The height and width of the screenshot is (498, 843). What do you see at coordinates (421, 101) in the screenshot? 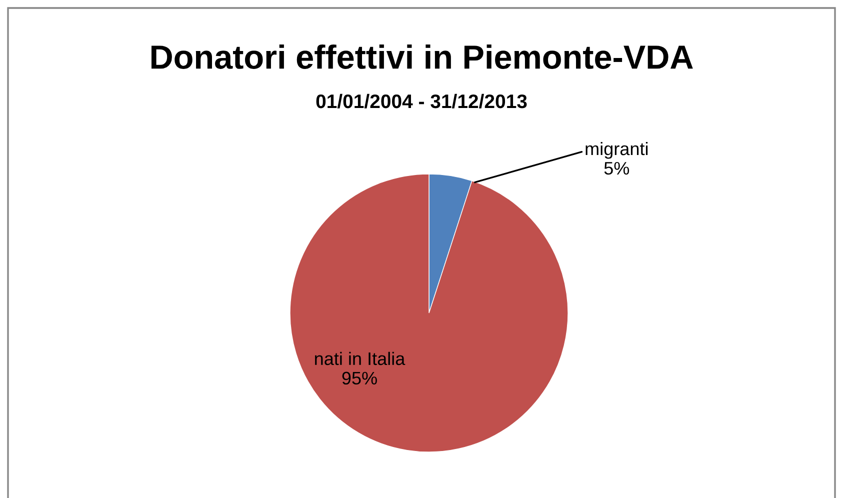
I see `chart-subtitle: 01/01/2004 - 31/12/2013` at bounding box center [421, 101].